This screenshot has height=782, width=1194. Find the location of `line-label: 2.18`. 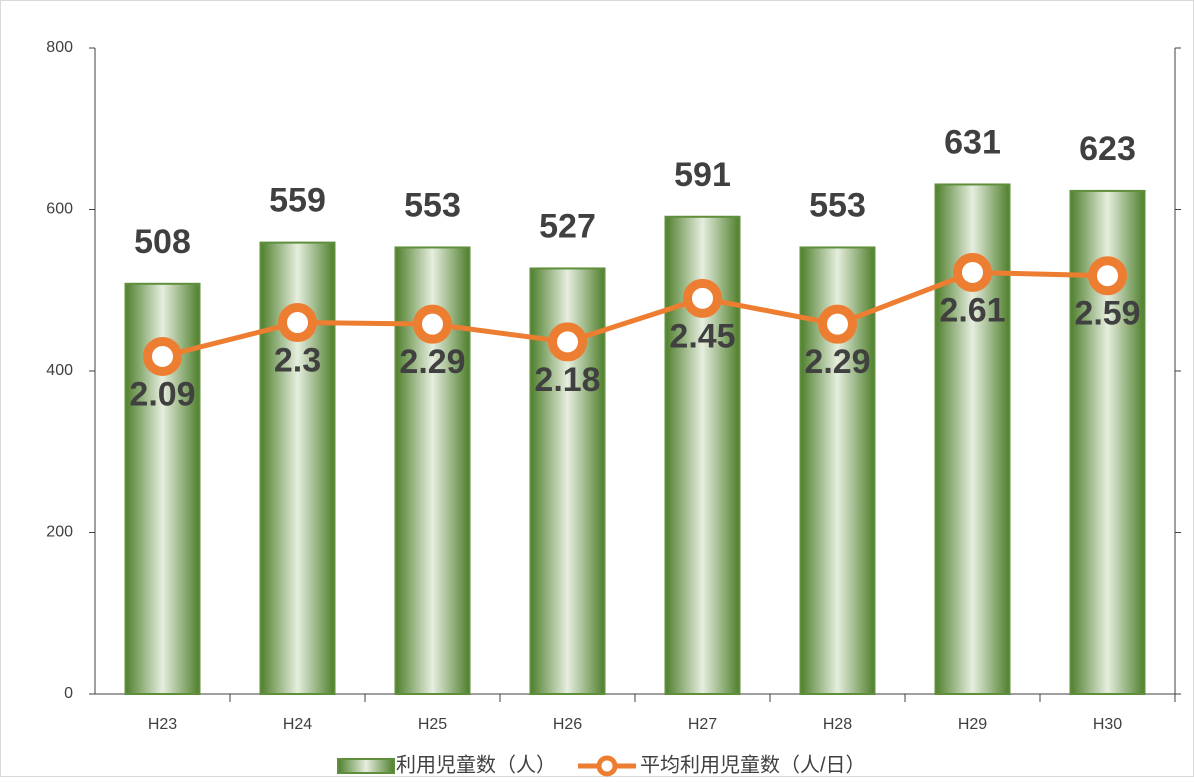

line-label: 2.18 is located at coordinates (567, 380).